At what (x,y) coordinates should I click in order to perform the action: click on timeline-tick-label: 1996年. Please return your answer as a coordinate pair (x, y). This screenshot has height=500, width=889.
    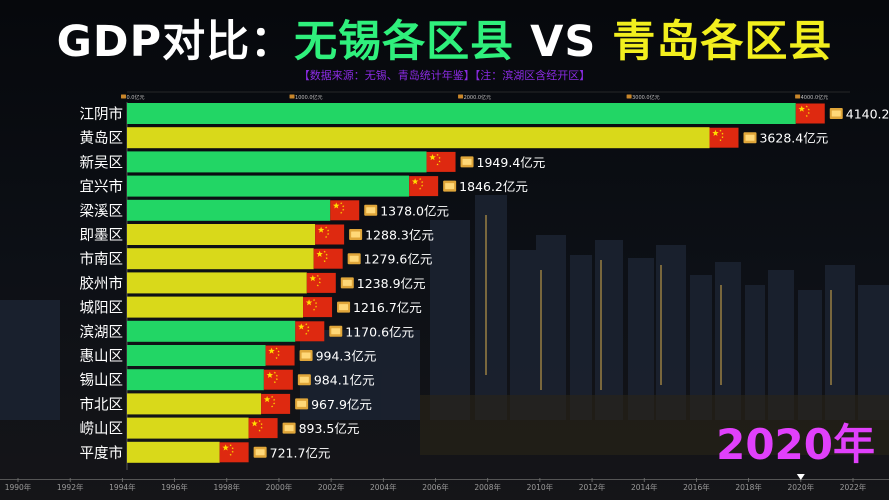
    Looking at the image, I should click on (174, 487).